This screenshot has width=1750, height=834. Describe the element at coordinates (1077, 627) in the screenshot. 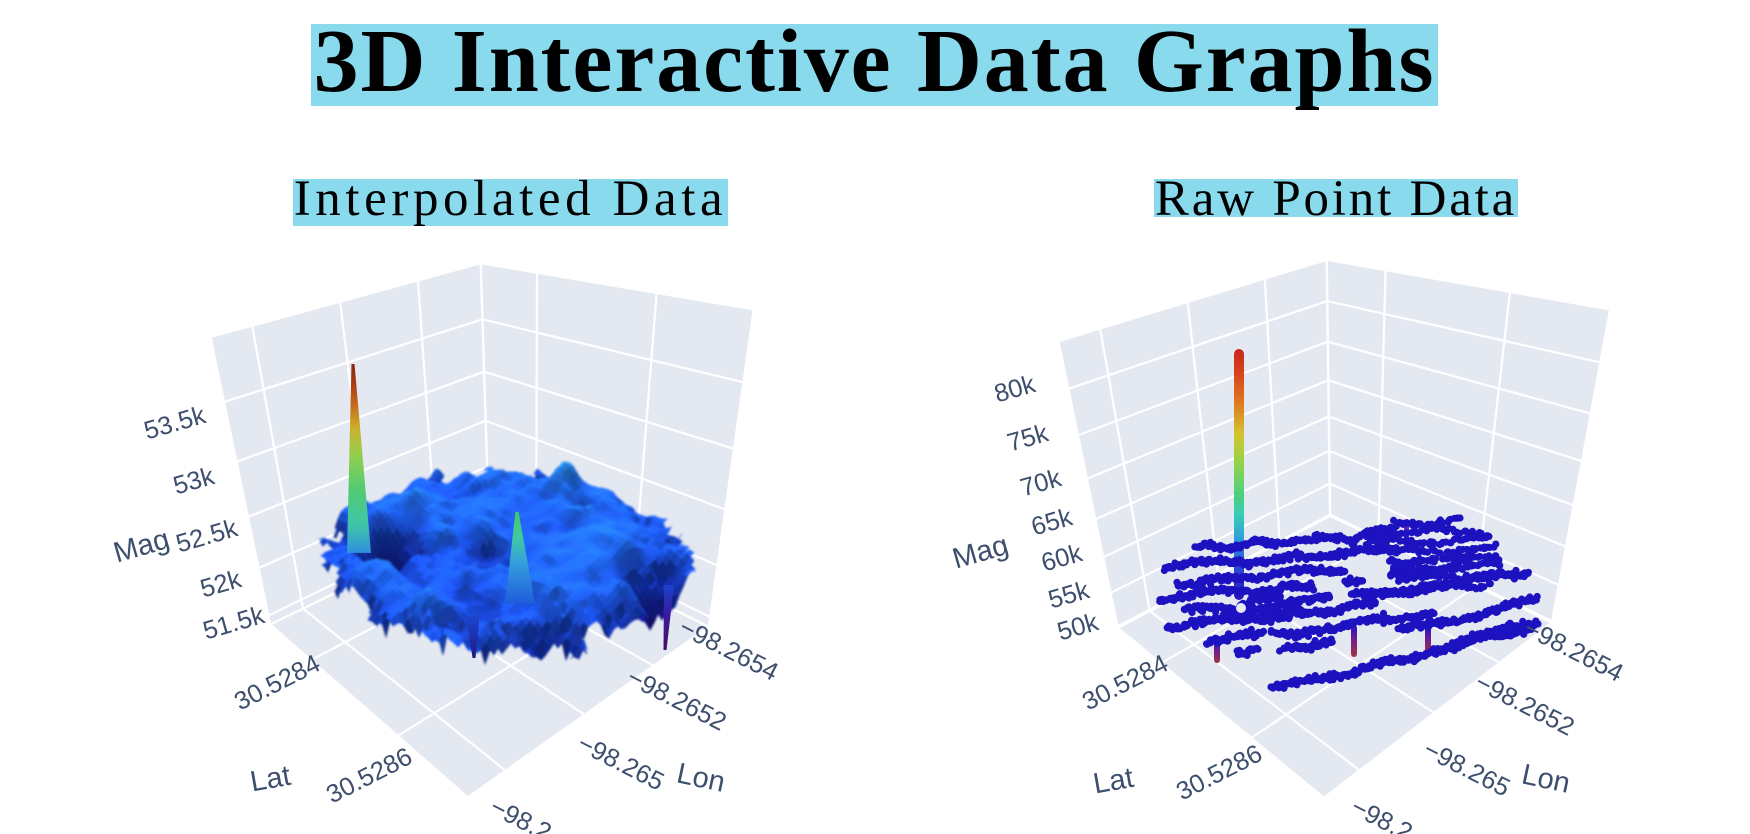

I see `svg-text: 50k` at that location.